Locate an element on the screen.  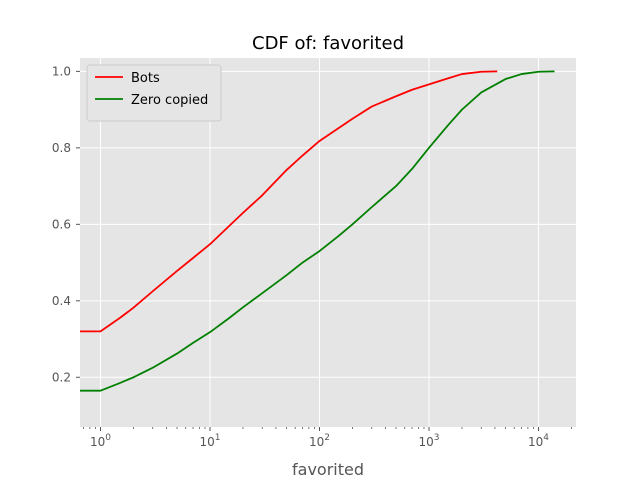
x-axis-label: favorited is located at coordinates (328, 469).